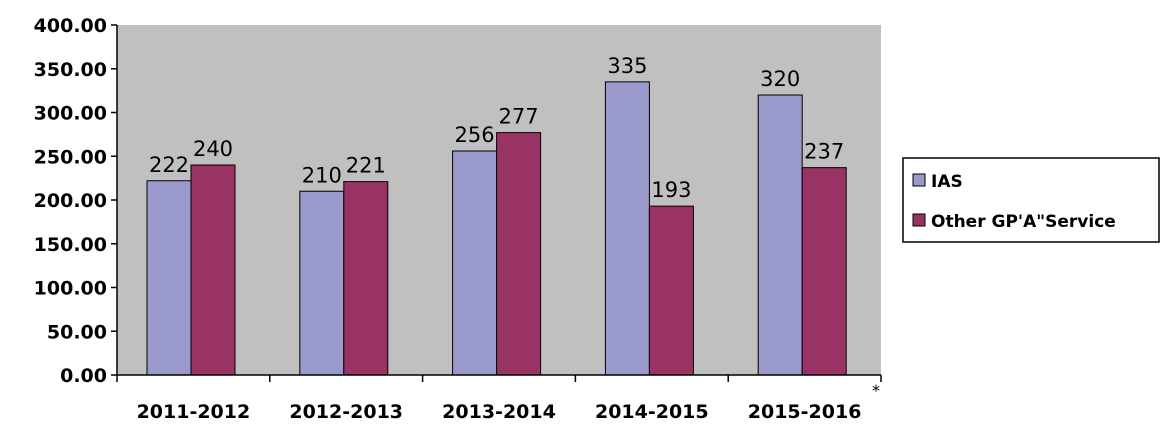 Image resolution: width=1173 pixels, height=432 pixels. I want to click on data-label-s0-c4: 320, so click(780, 79).